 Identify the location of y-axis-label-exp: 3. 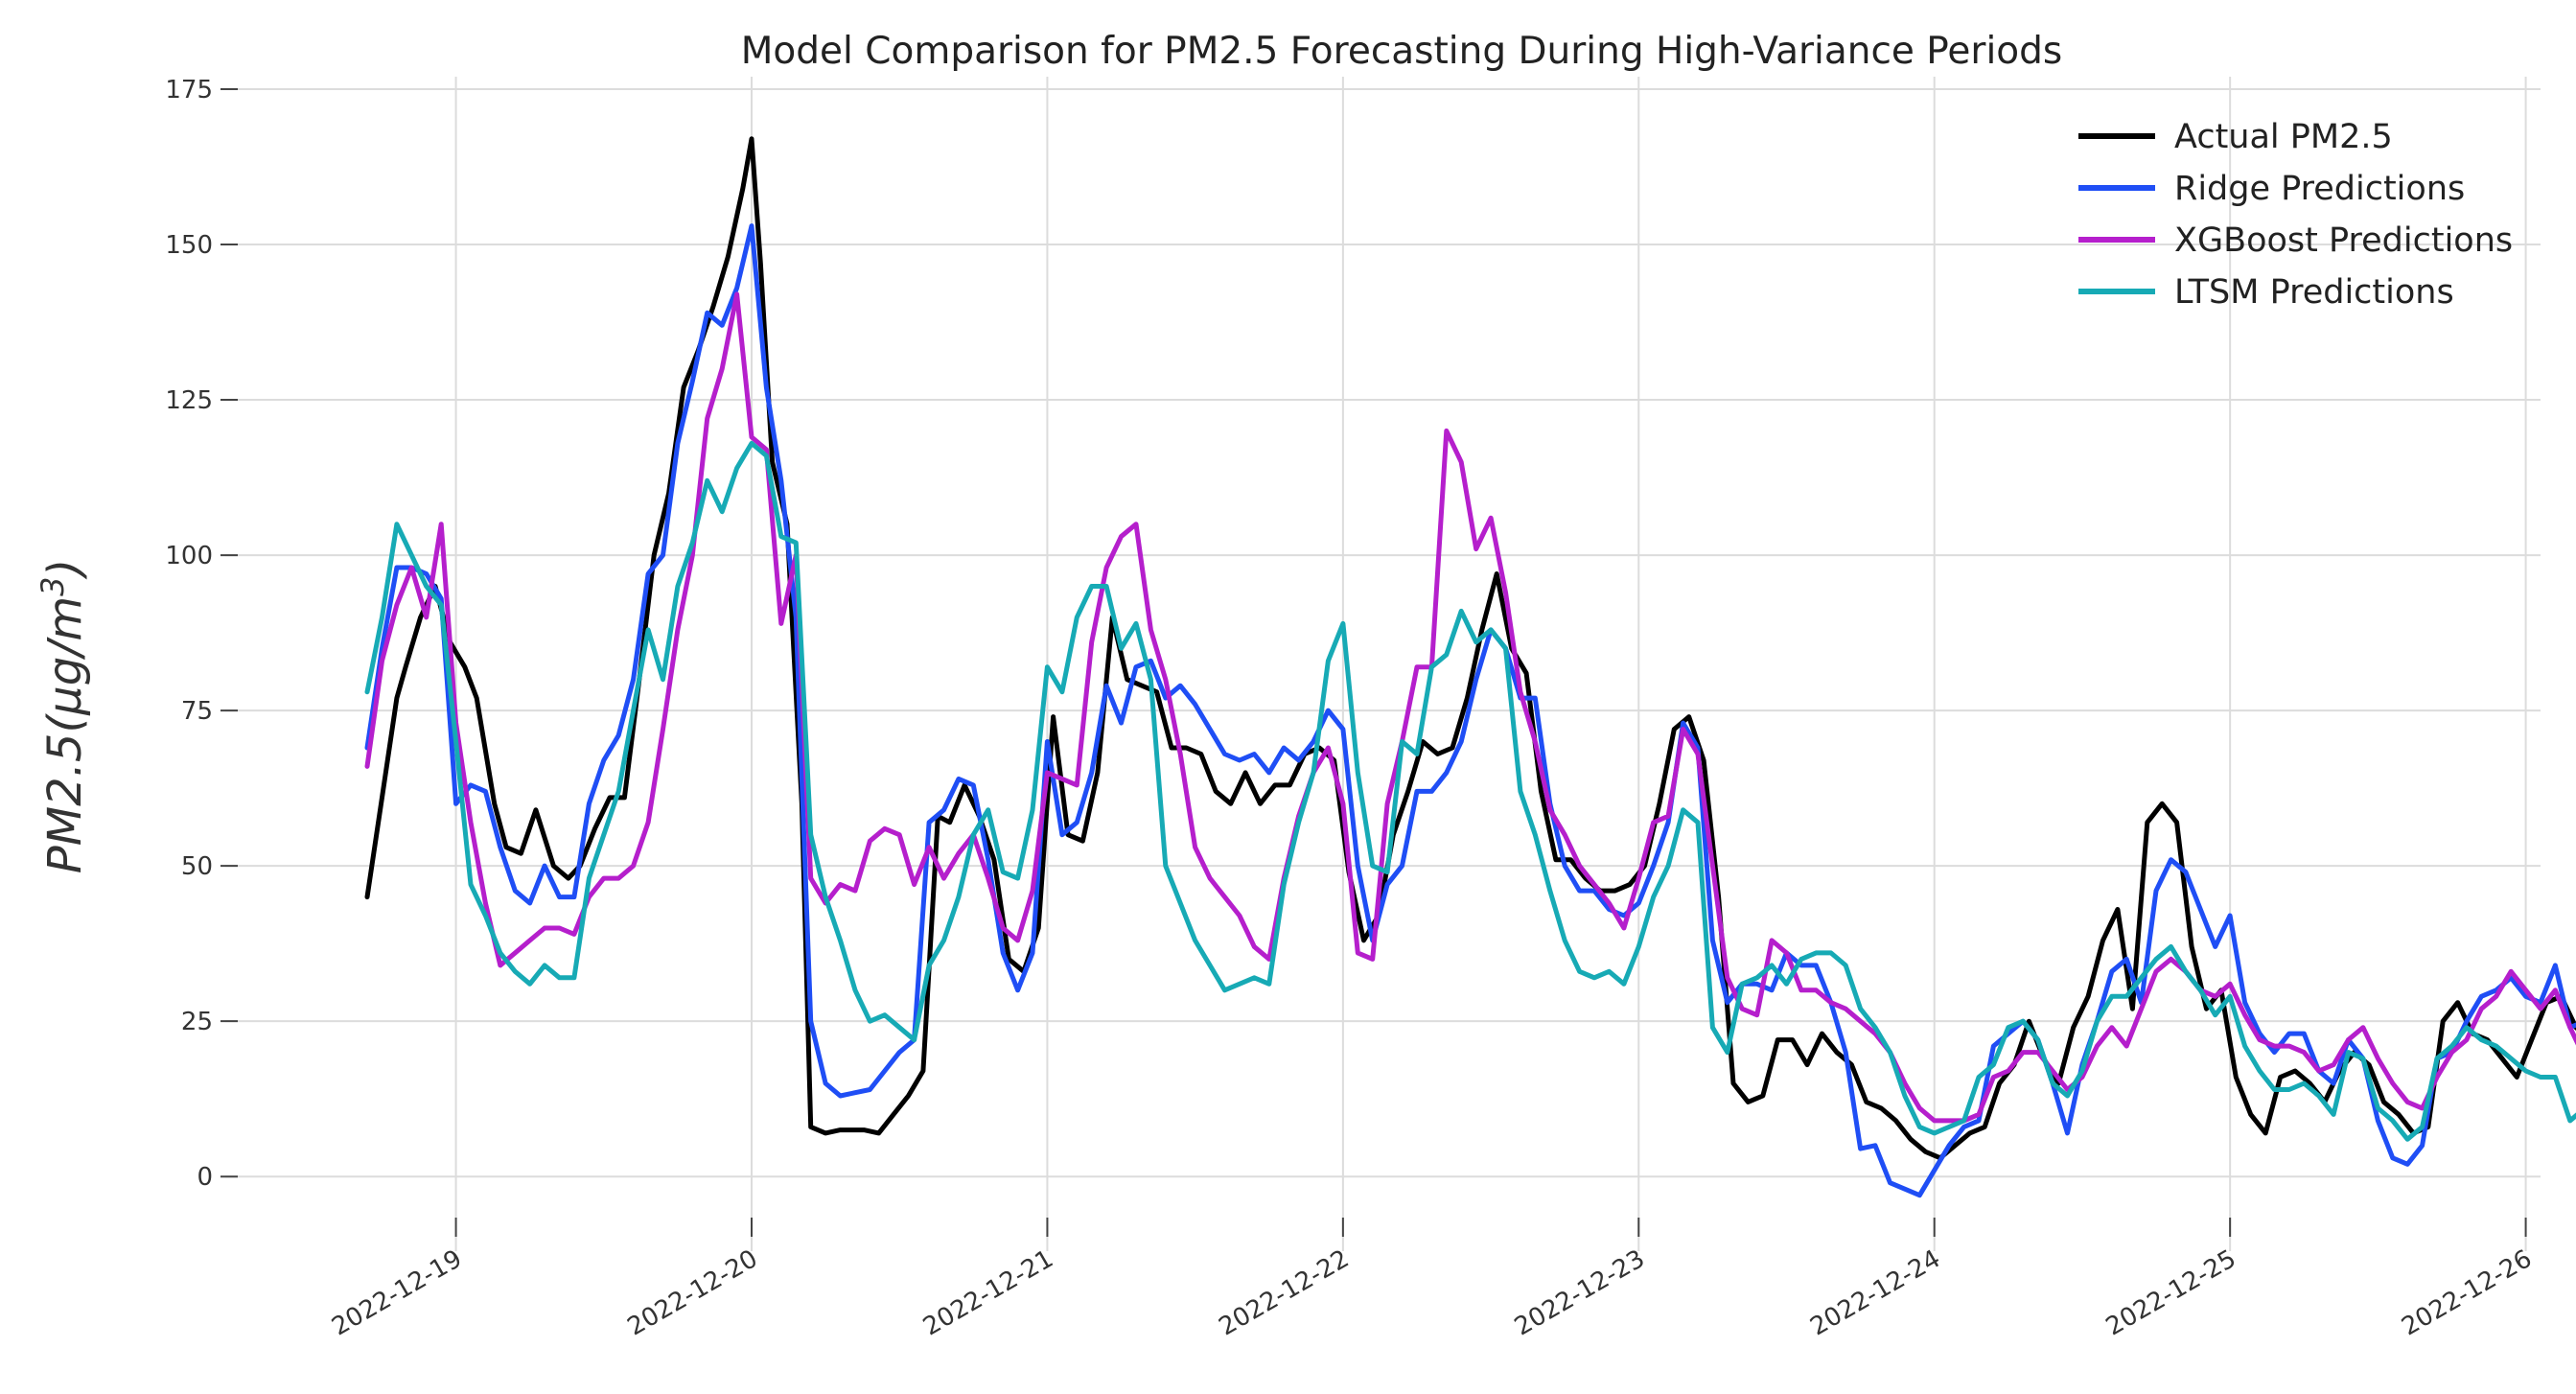
(53, 586).